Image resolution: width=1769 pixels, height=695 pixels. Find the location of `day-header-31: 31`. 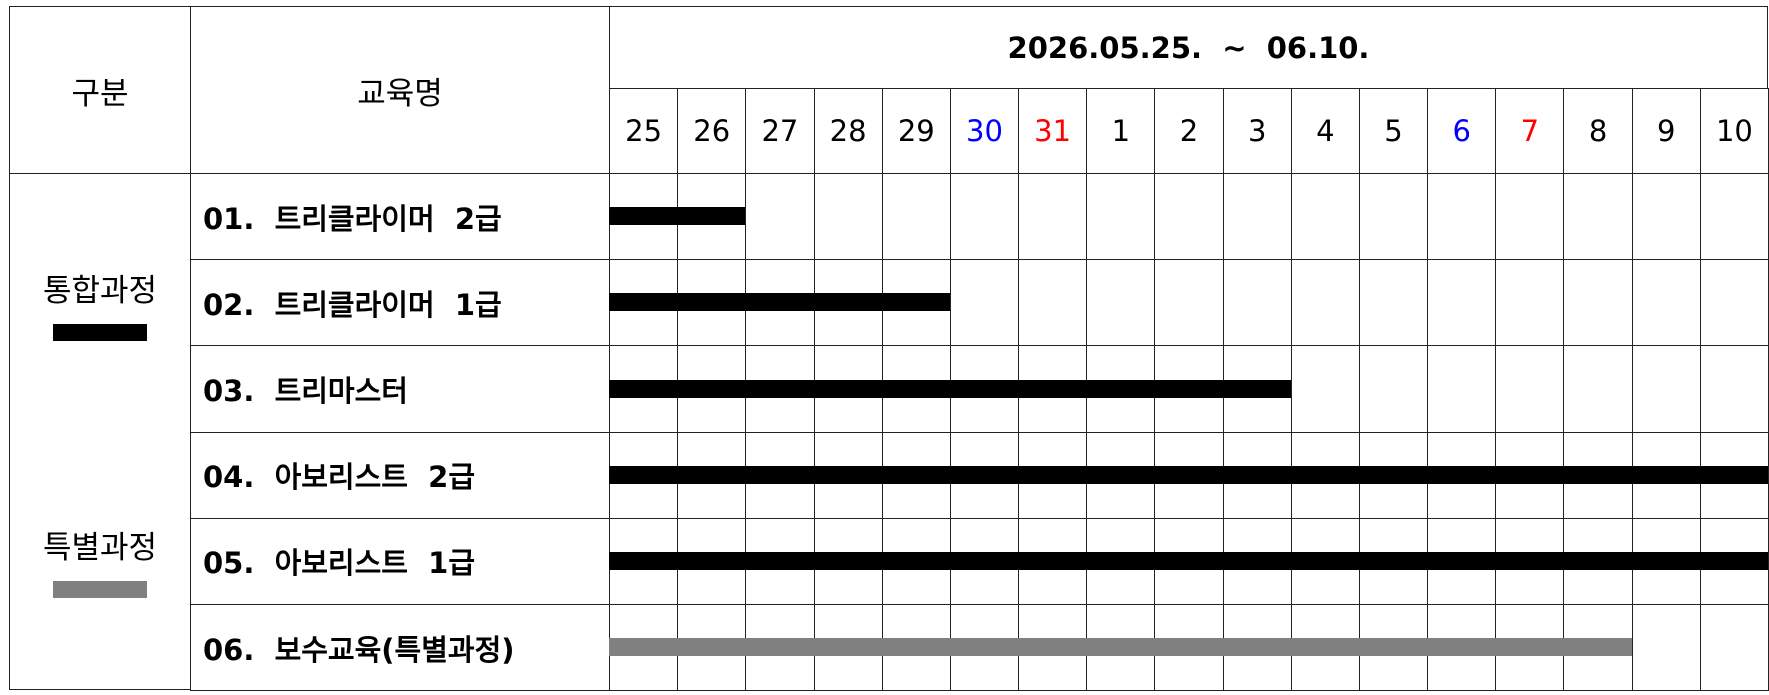

day-header-31: 31 is located at coordinates (1053, 131).